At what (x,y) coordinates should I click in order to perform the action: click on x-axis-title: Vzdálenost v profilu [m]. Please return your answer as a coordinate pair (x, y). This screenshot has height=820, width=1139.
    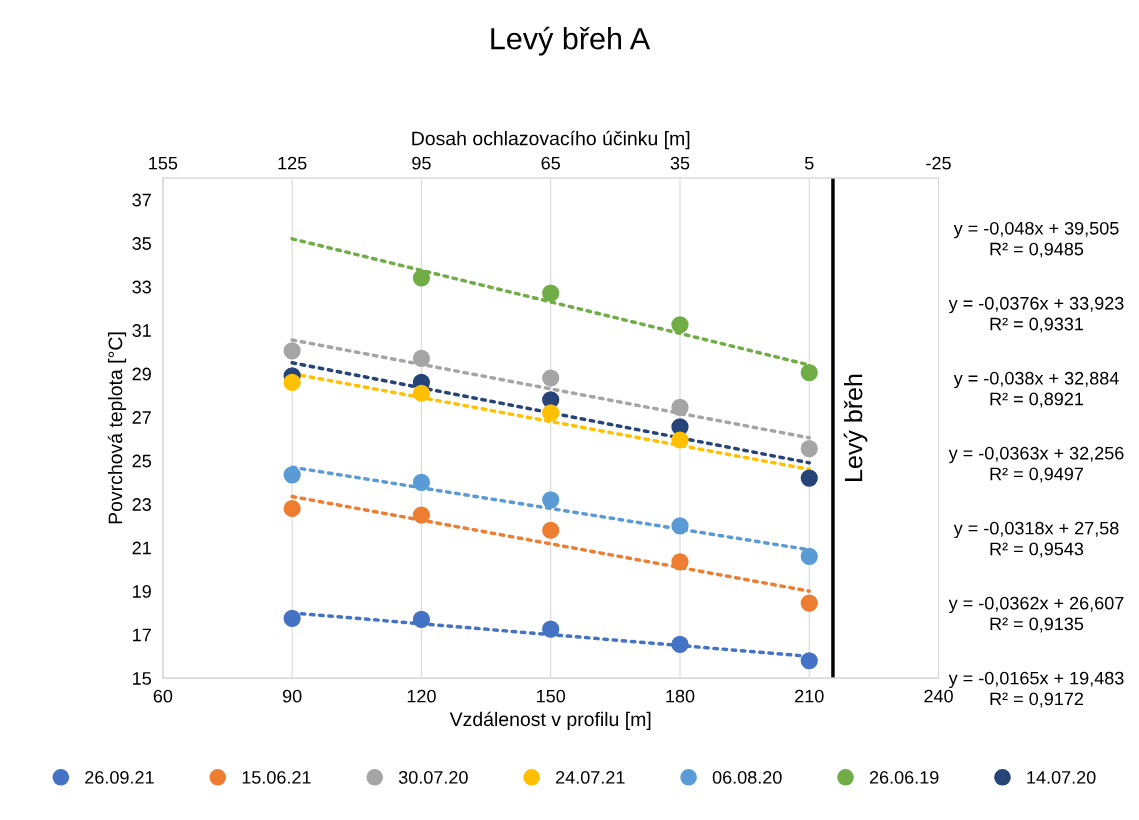
    Looking at the image, I should click on (550, 720).